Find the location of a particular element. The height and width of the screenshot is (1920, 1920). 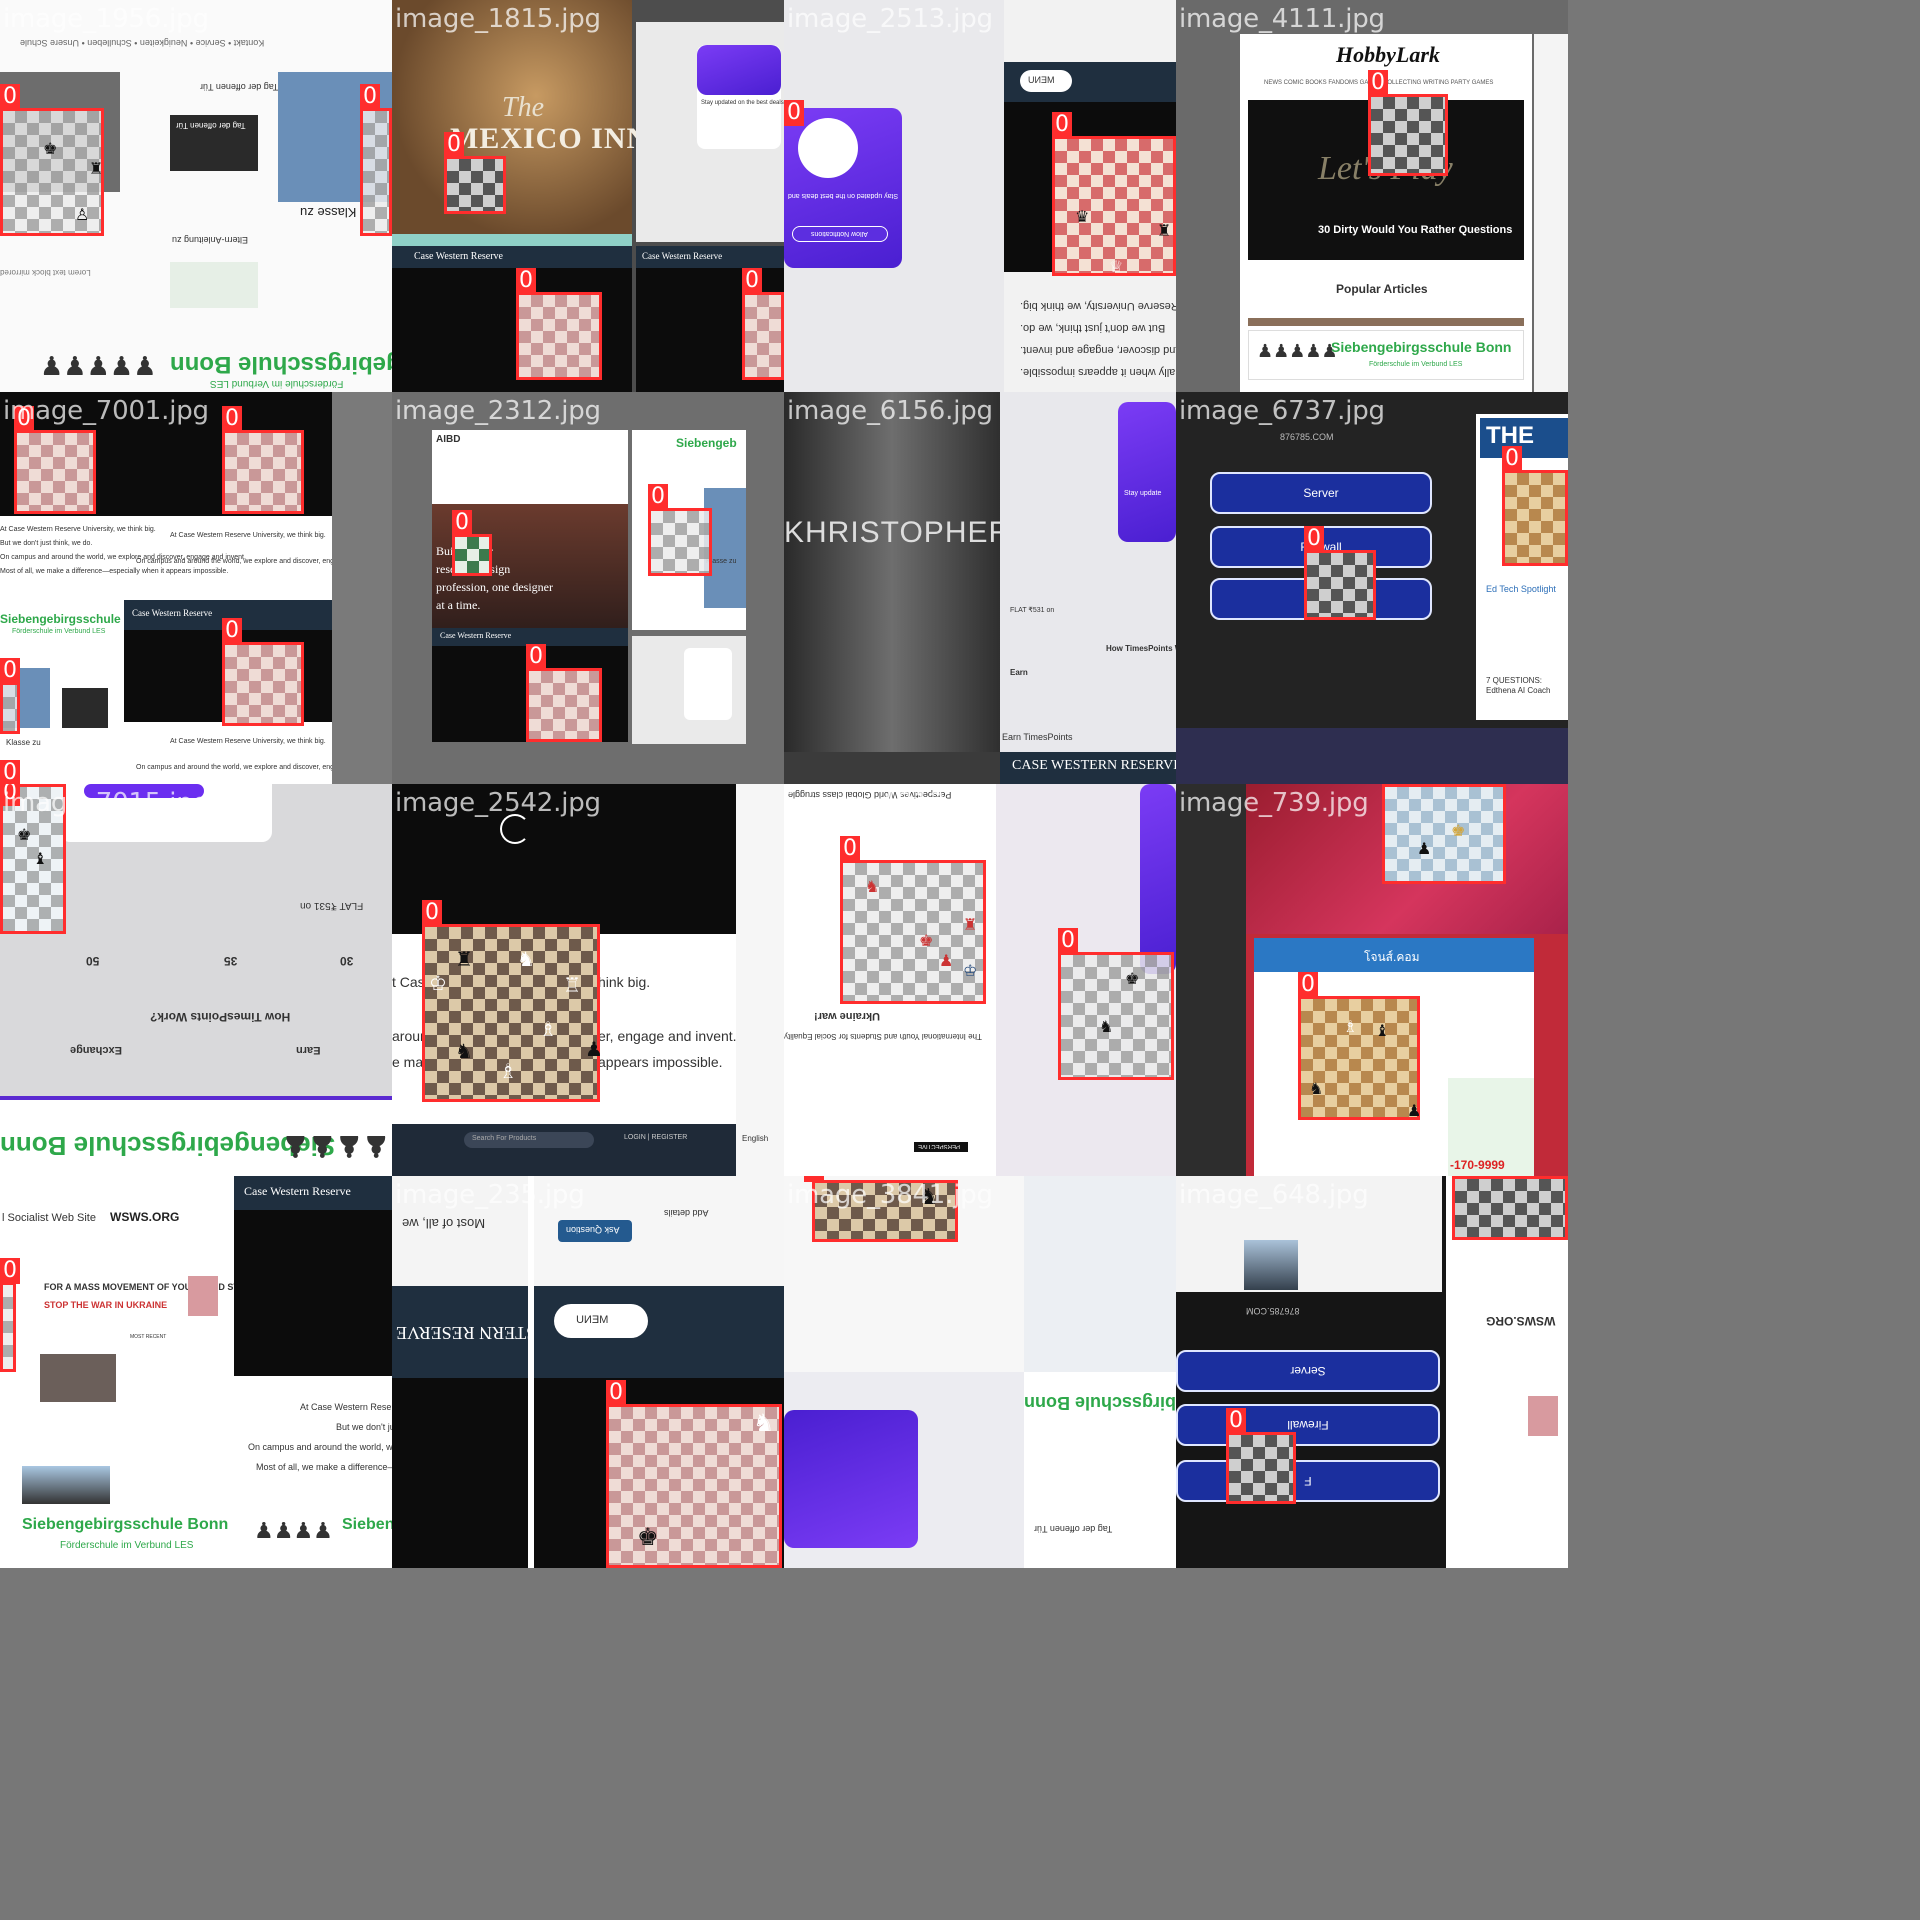

popup-message-trunc: Stay update is located at coordinates (1143, 493).